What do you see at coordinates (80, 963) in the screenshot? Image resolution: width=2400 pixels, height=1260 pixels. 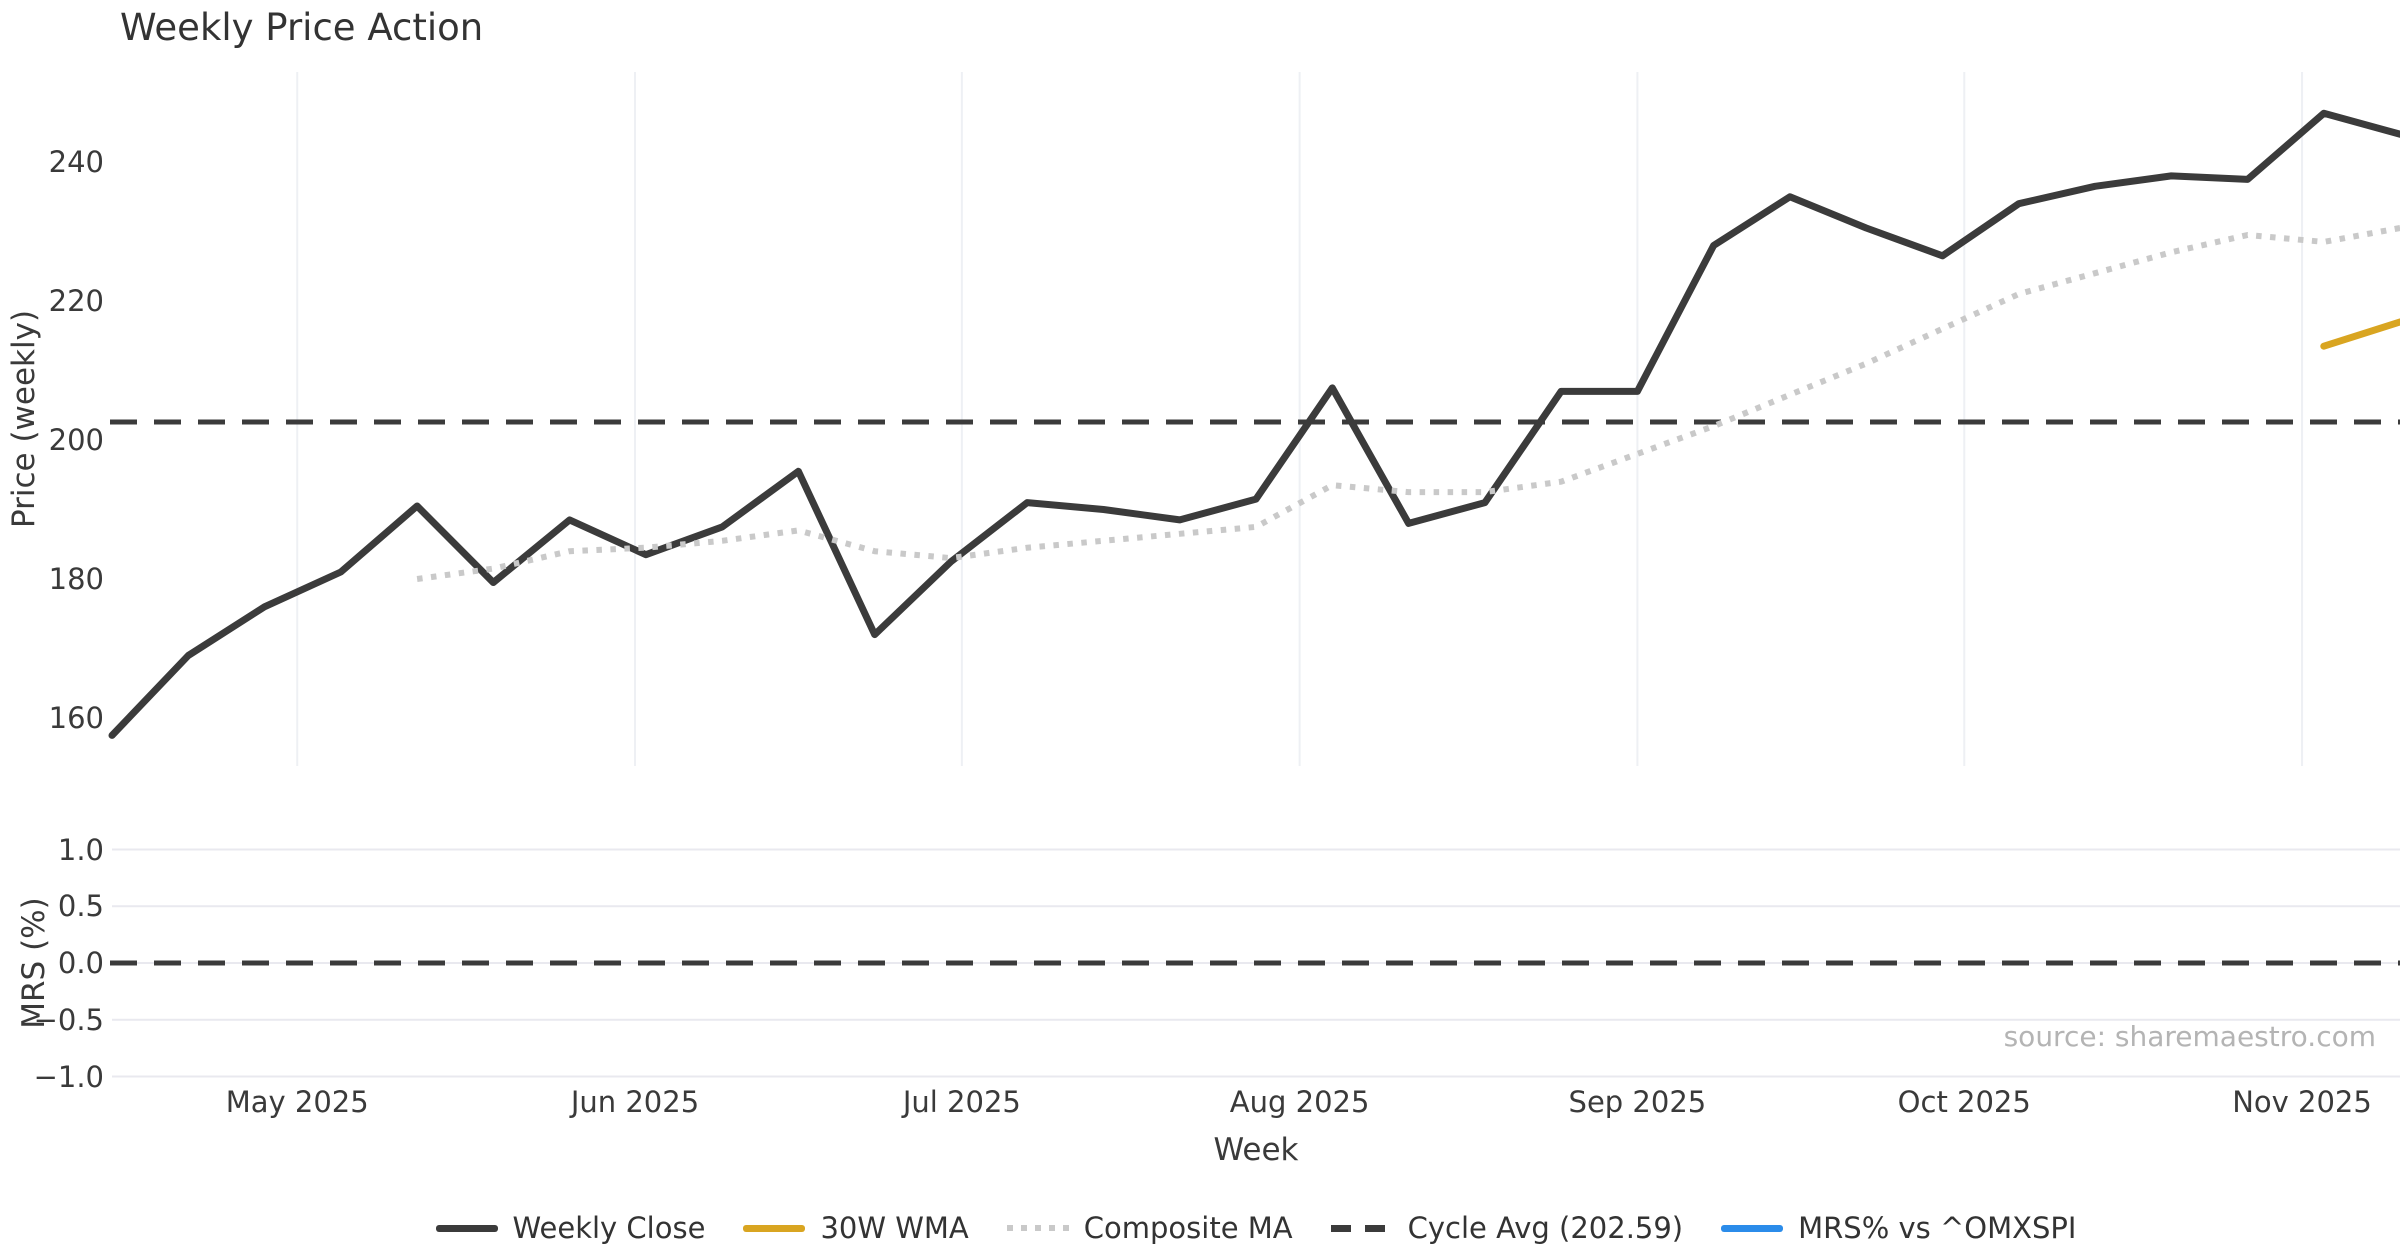 I see `mrs-tick-label: 0.0` at bounding box center [80, 963].